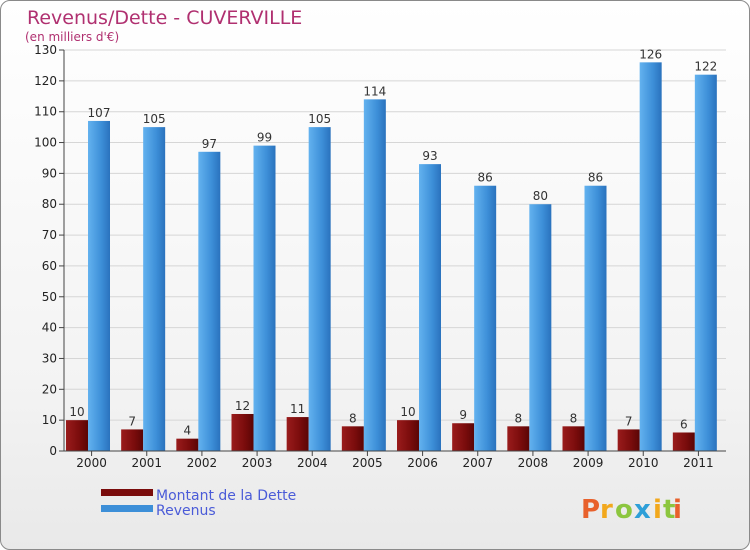 This screenshot has width=750, height=550. What do you see at coordinates (49, 389) in the screenshot?
I see `y-tick-label: 20` at bounding box center [49, 389].